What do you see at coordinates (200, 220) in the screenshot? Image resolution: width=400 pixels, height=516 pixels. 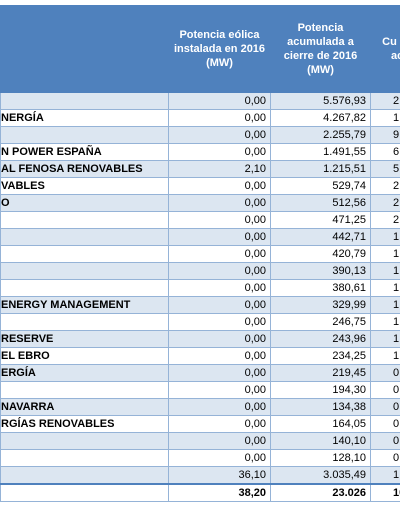 I see `table-row: 0,00 471,25 2` at bounding box center [200, 220].